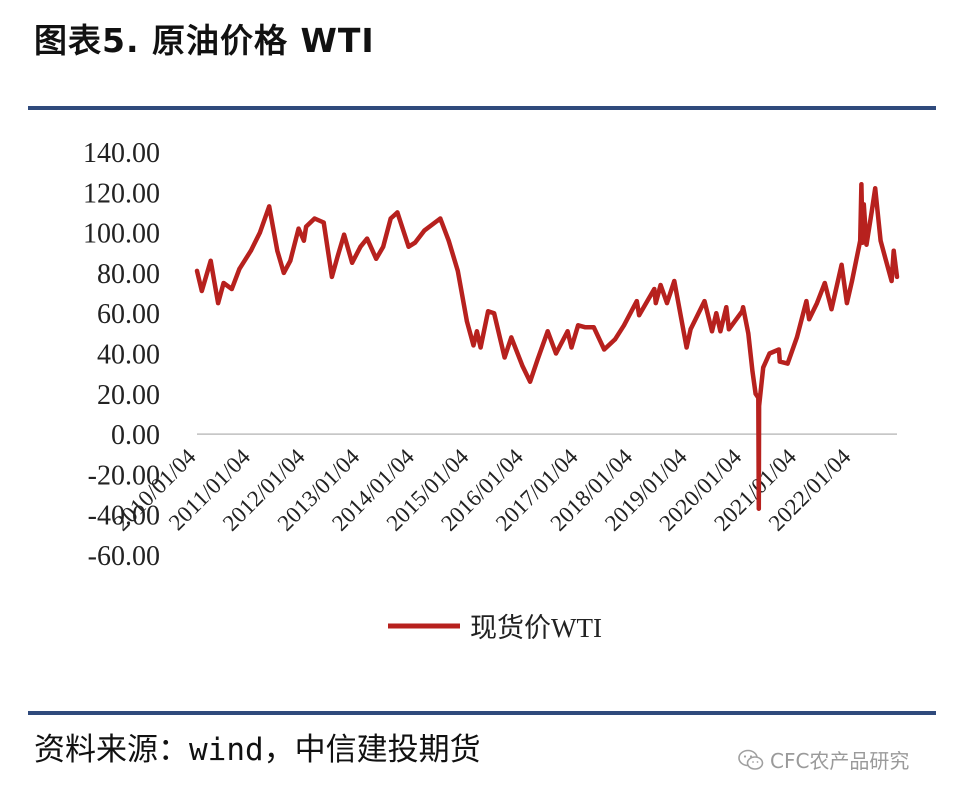 The height and width of the screenshot is (800, 958). What do you see at coordinates (121, 193) in the screenshot?
I see `y-tick-label: 120.00` at bounding box center [121, 193].